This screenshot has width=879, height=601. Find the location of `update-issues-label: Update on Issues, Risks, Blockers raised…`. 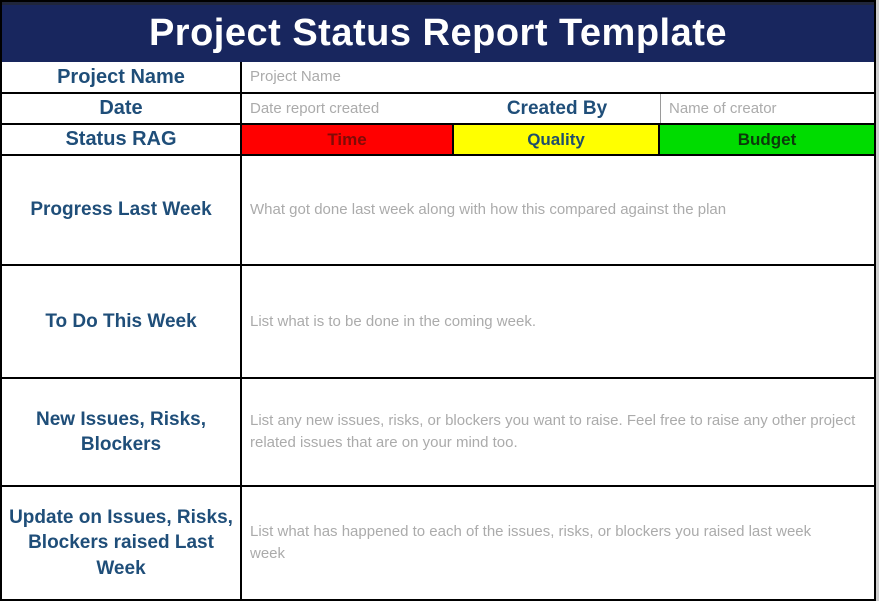

update-issues-label: Update on Issues, Risks, Blockers raised… is located at coordinates (122, 543).